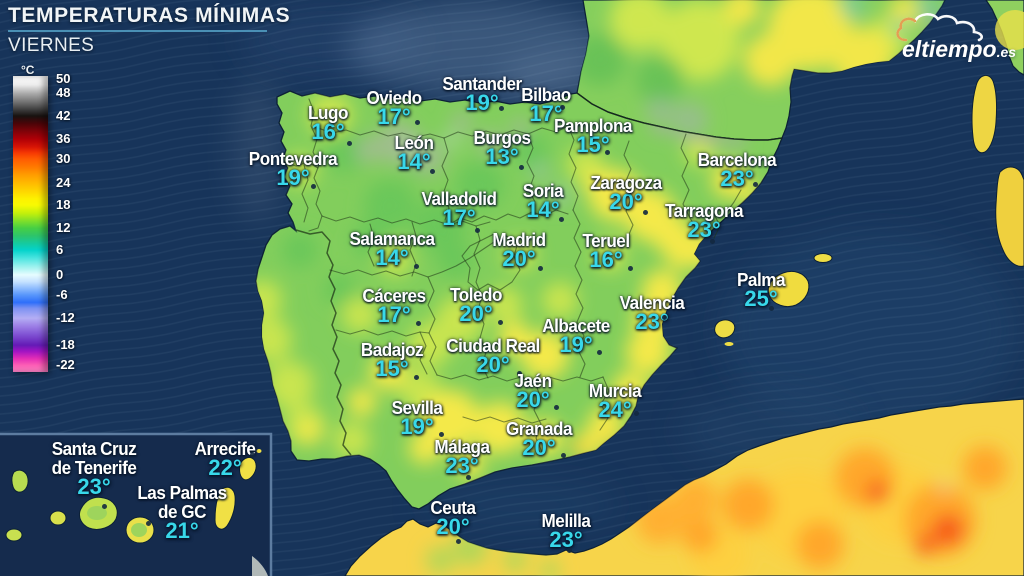  What do you see at coordinates (1004, 38) in the screenshot?
I see `italy-coast` at bounding box center [1004, 38].